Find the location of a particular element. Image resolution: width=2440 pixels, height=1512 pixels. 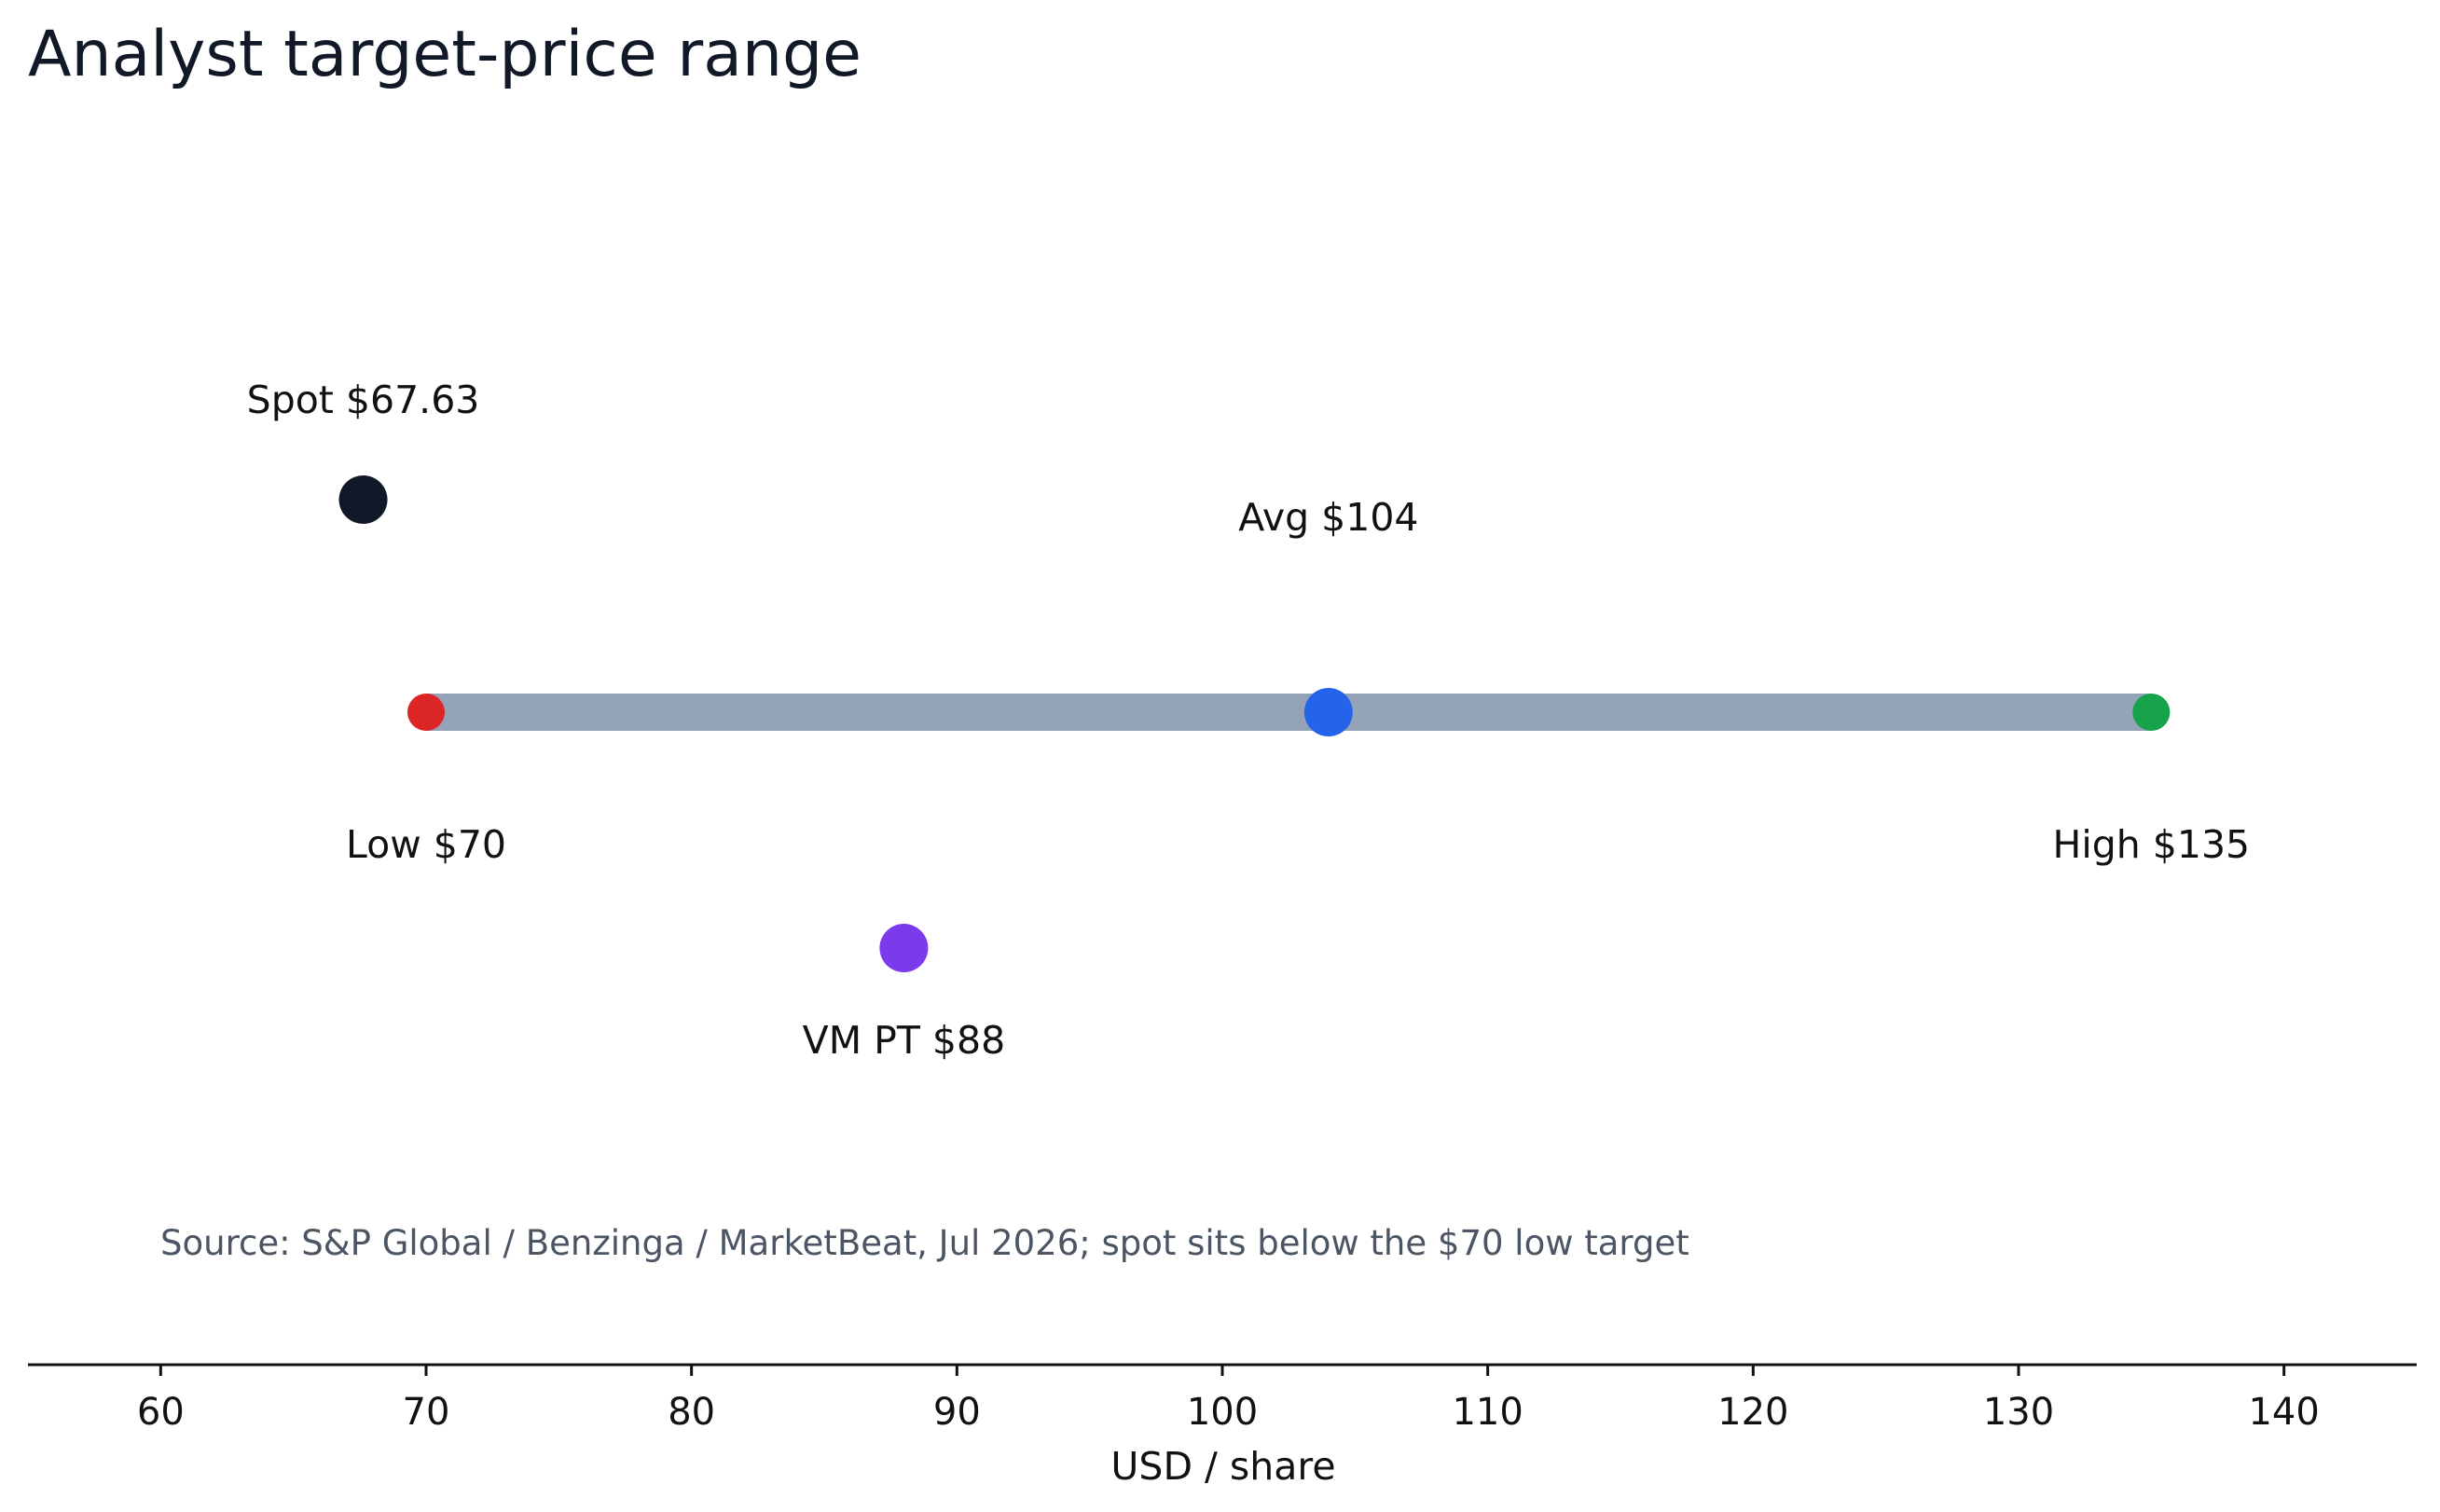

low-label: Low $70 is located at coordinates (426, 844).